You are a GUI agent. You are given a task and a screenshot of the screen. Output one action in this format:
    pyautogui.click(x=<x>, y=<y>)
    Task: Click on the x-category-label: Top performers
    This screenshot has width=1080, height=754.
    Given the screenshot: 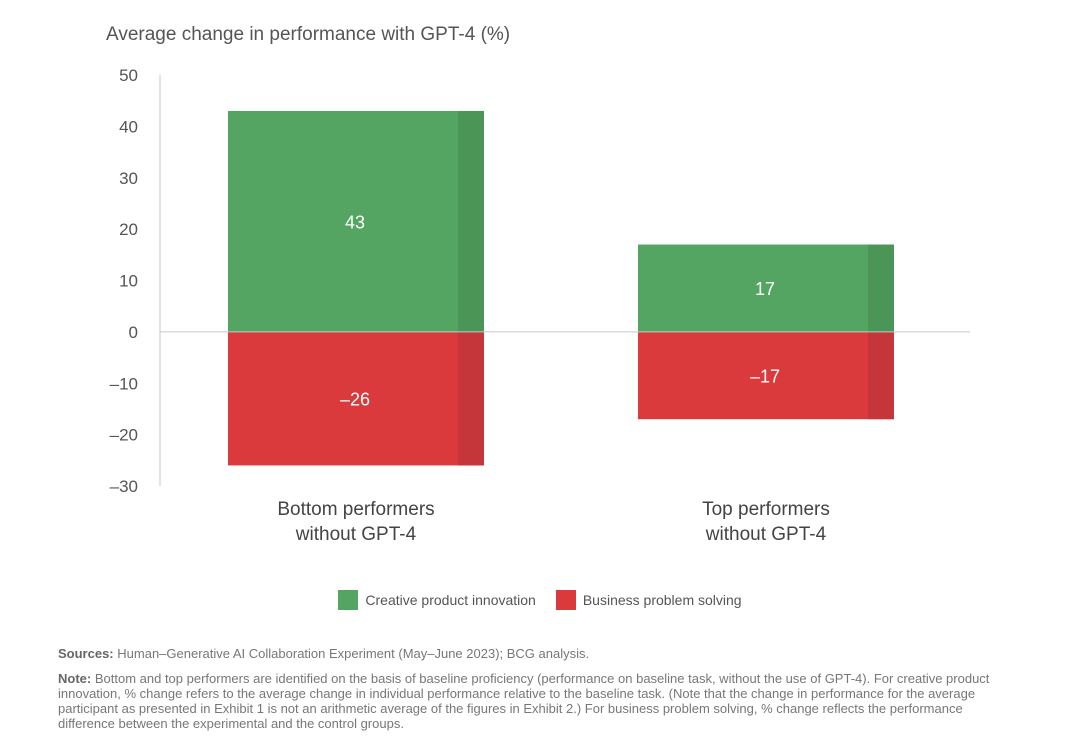 What is the action you would take?
    pyautogui.click(x=766, y=509)
    